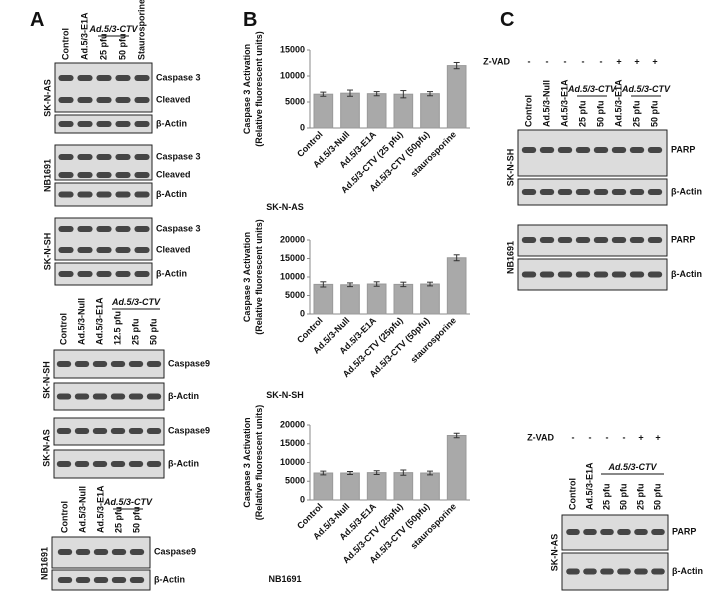  I want to click on chart-title: NB1691, so click(284, 579).